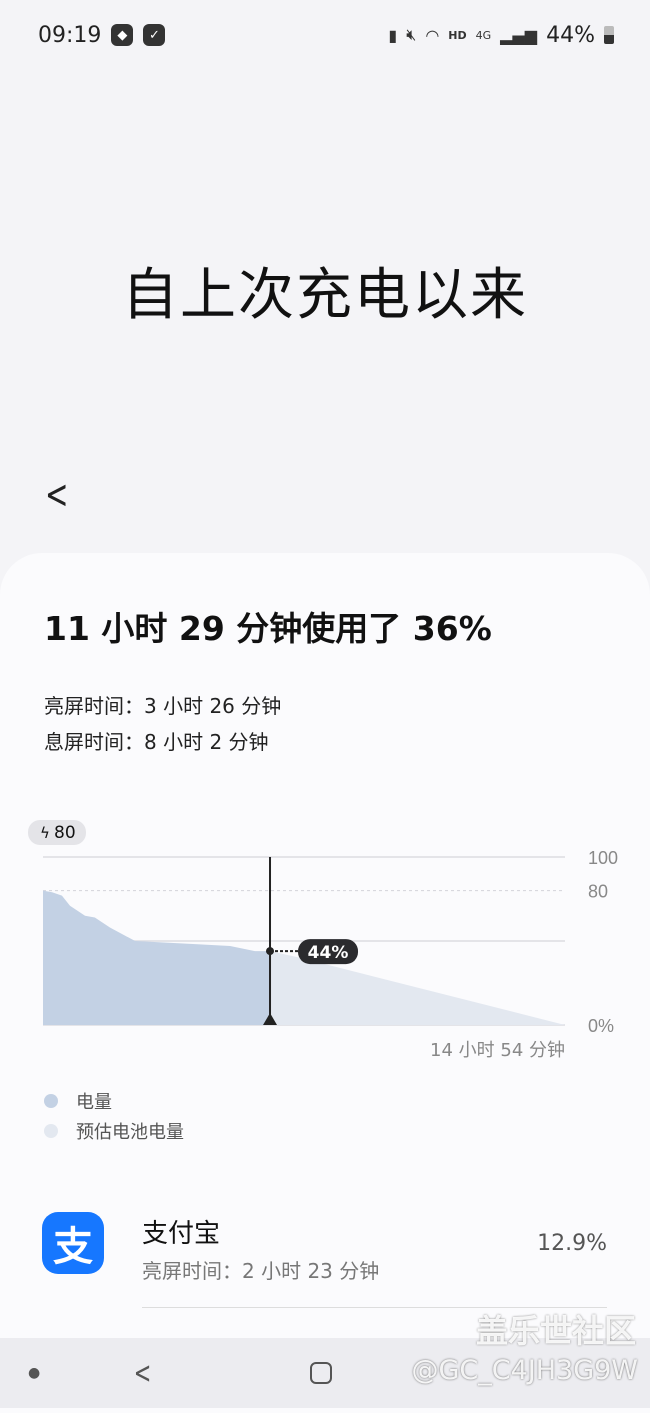 This screenshot has width=650, height=1413. I want to click on navigation-bar: ● <, so click(325, 1373).